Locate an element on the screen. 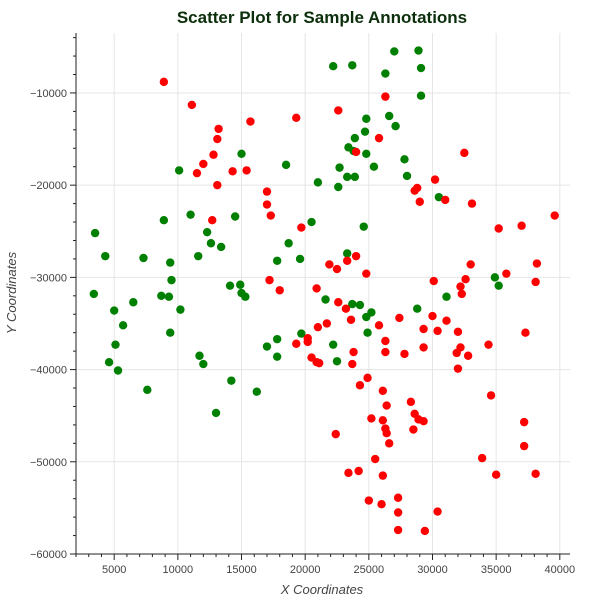 The image size is (600, 600). x-tick-label: 10000 is located at coordinates (178, 570).